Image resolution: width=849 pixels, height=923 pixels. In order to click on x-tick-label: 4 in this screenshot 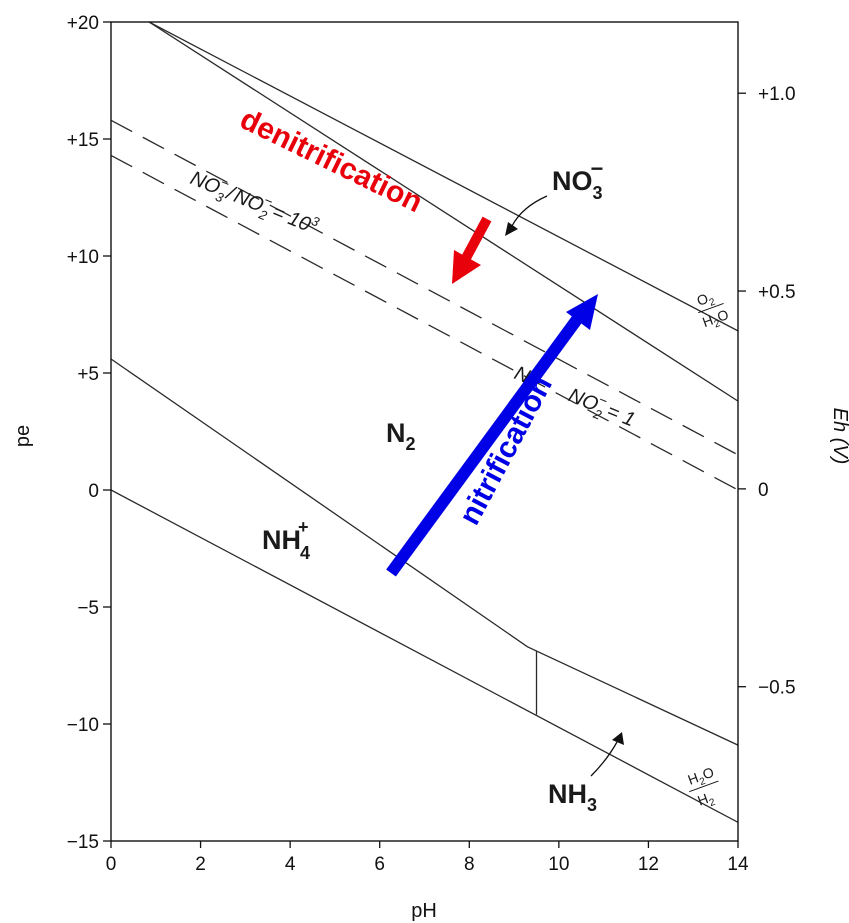, I will do `click(290, 864)`.